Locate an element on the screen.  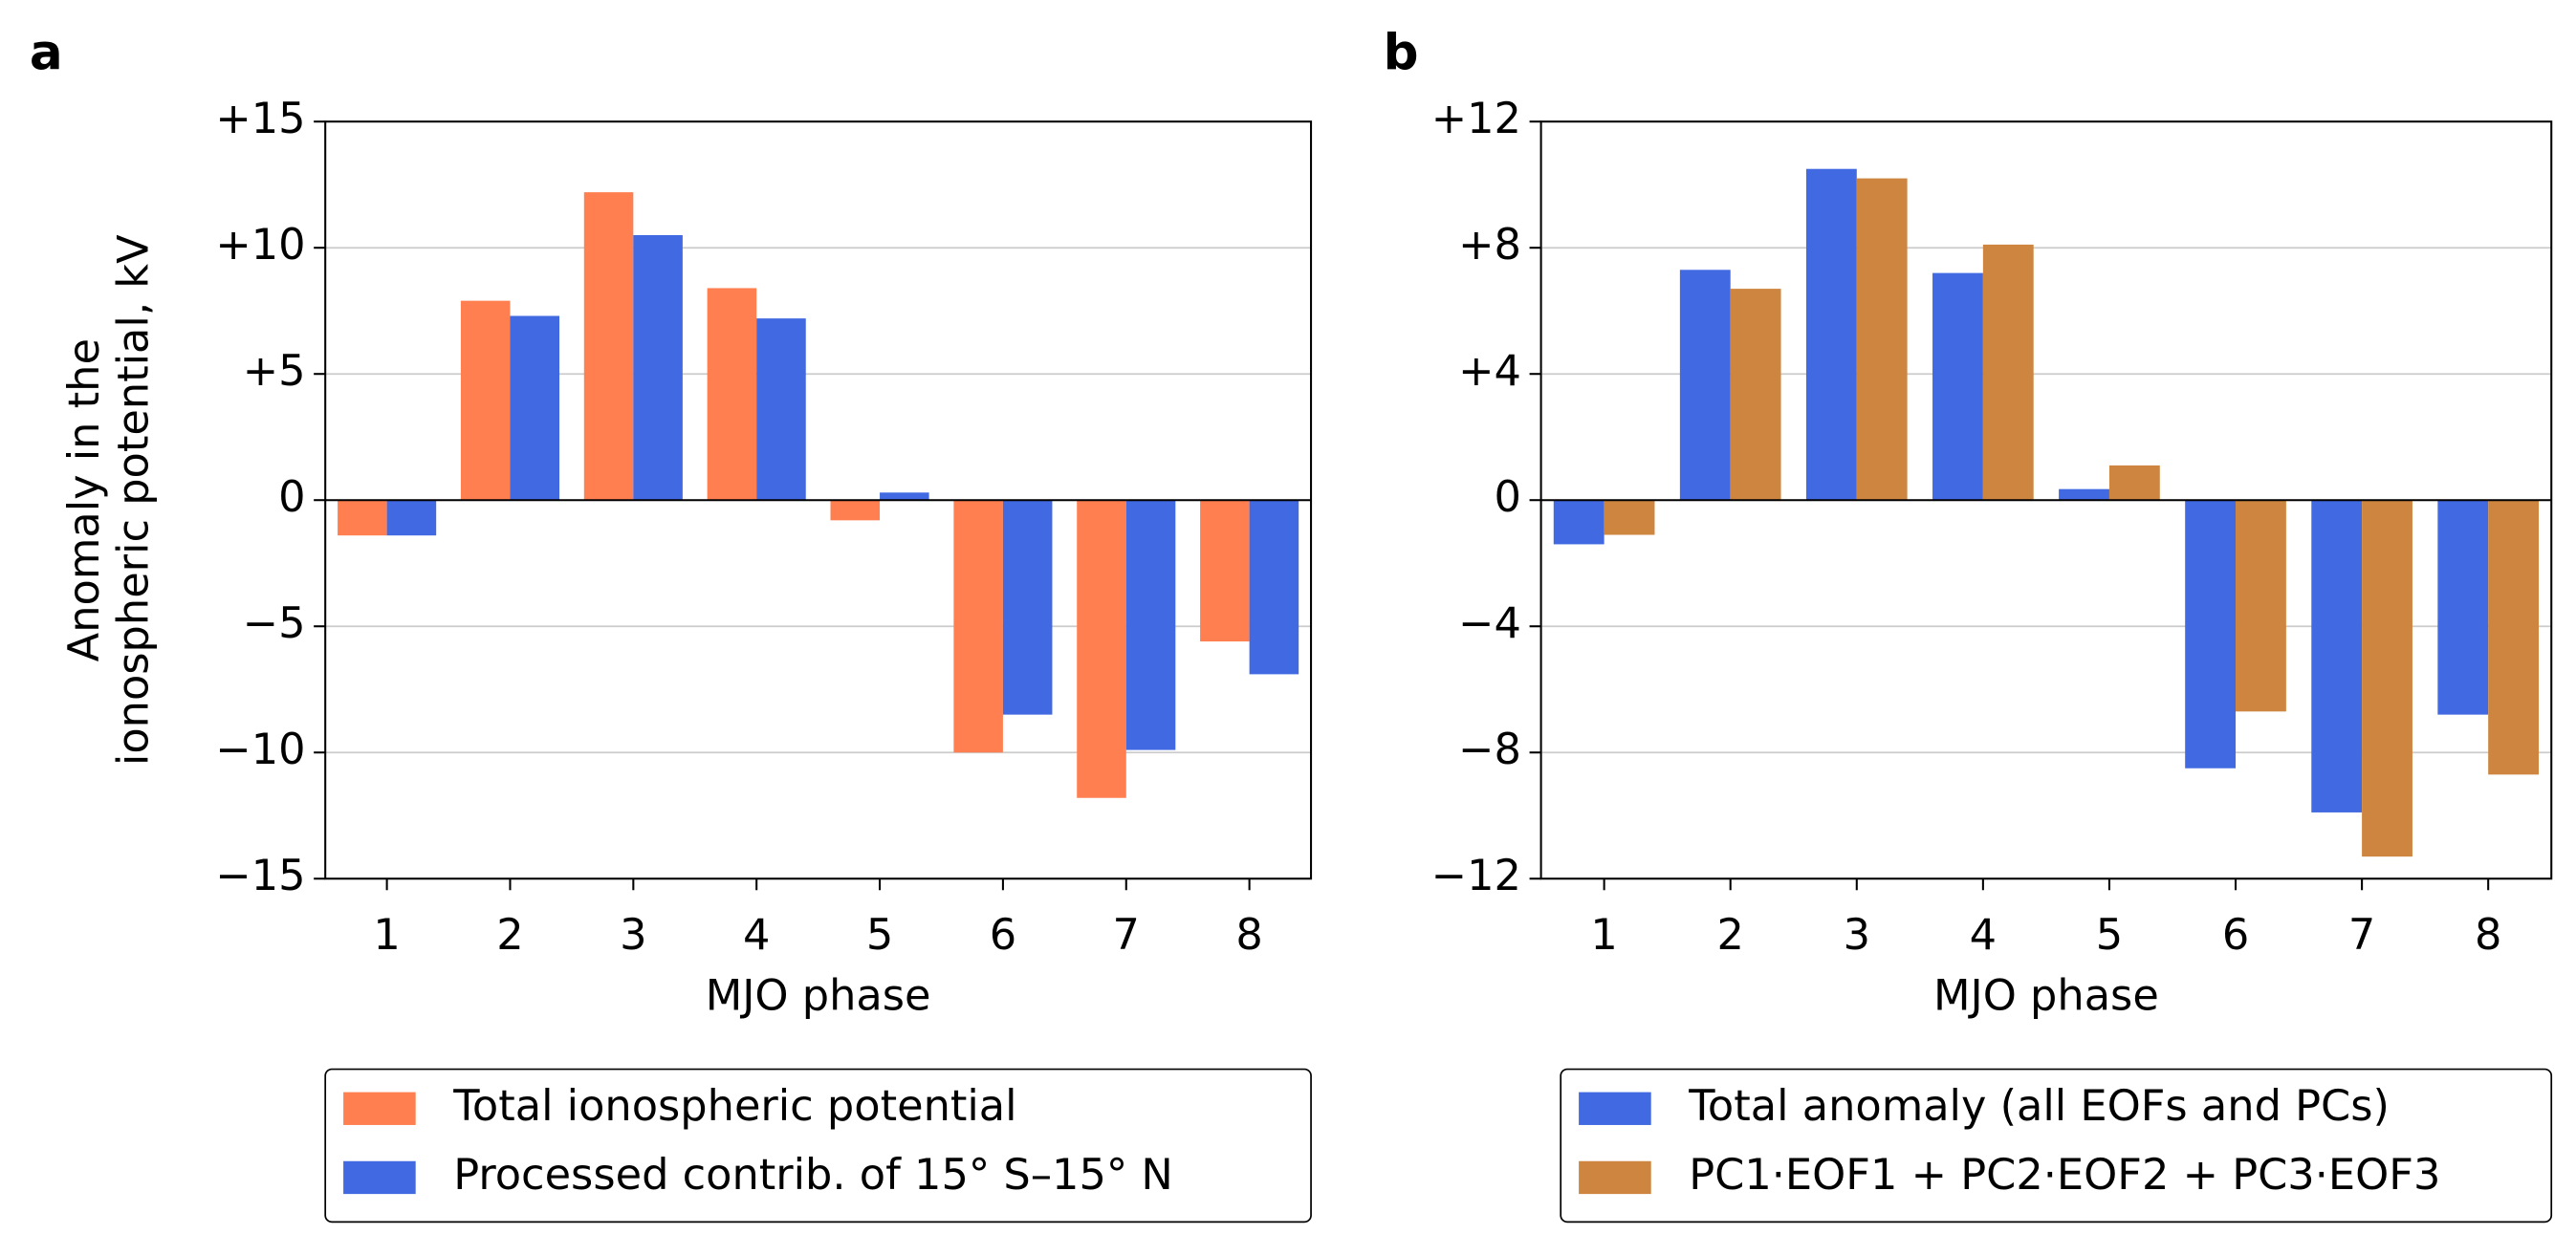
legend-label: PC1·EOF1 + PC2·EOF2 + PC3·EOF3 is located at coordinates (2064, 1175).